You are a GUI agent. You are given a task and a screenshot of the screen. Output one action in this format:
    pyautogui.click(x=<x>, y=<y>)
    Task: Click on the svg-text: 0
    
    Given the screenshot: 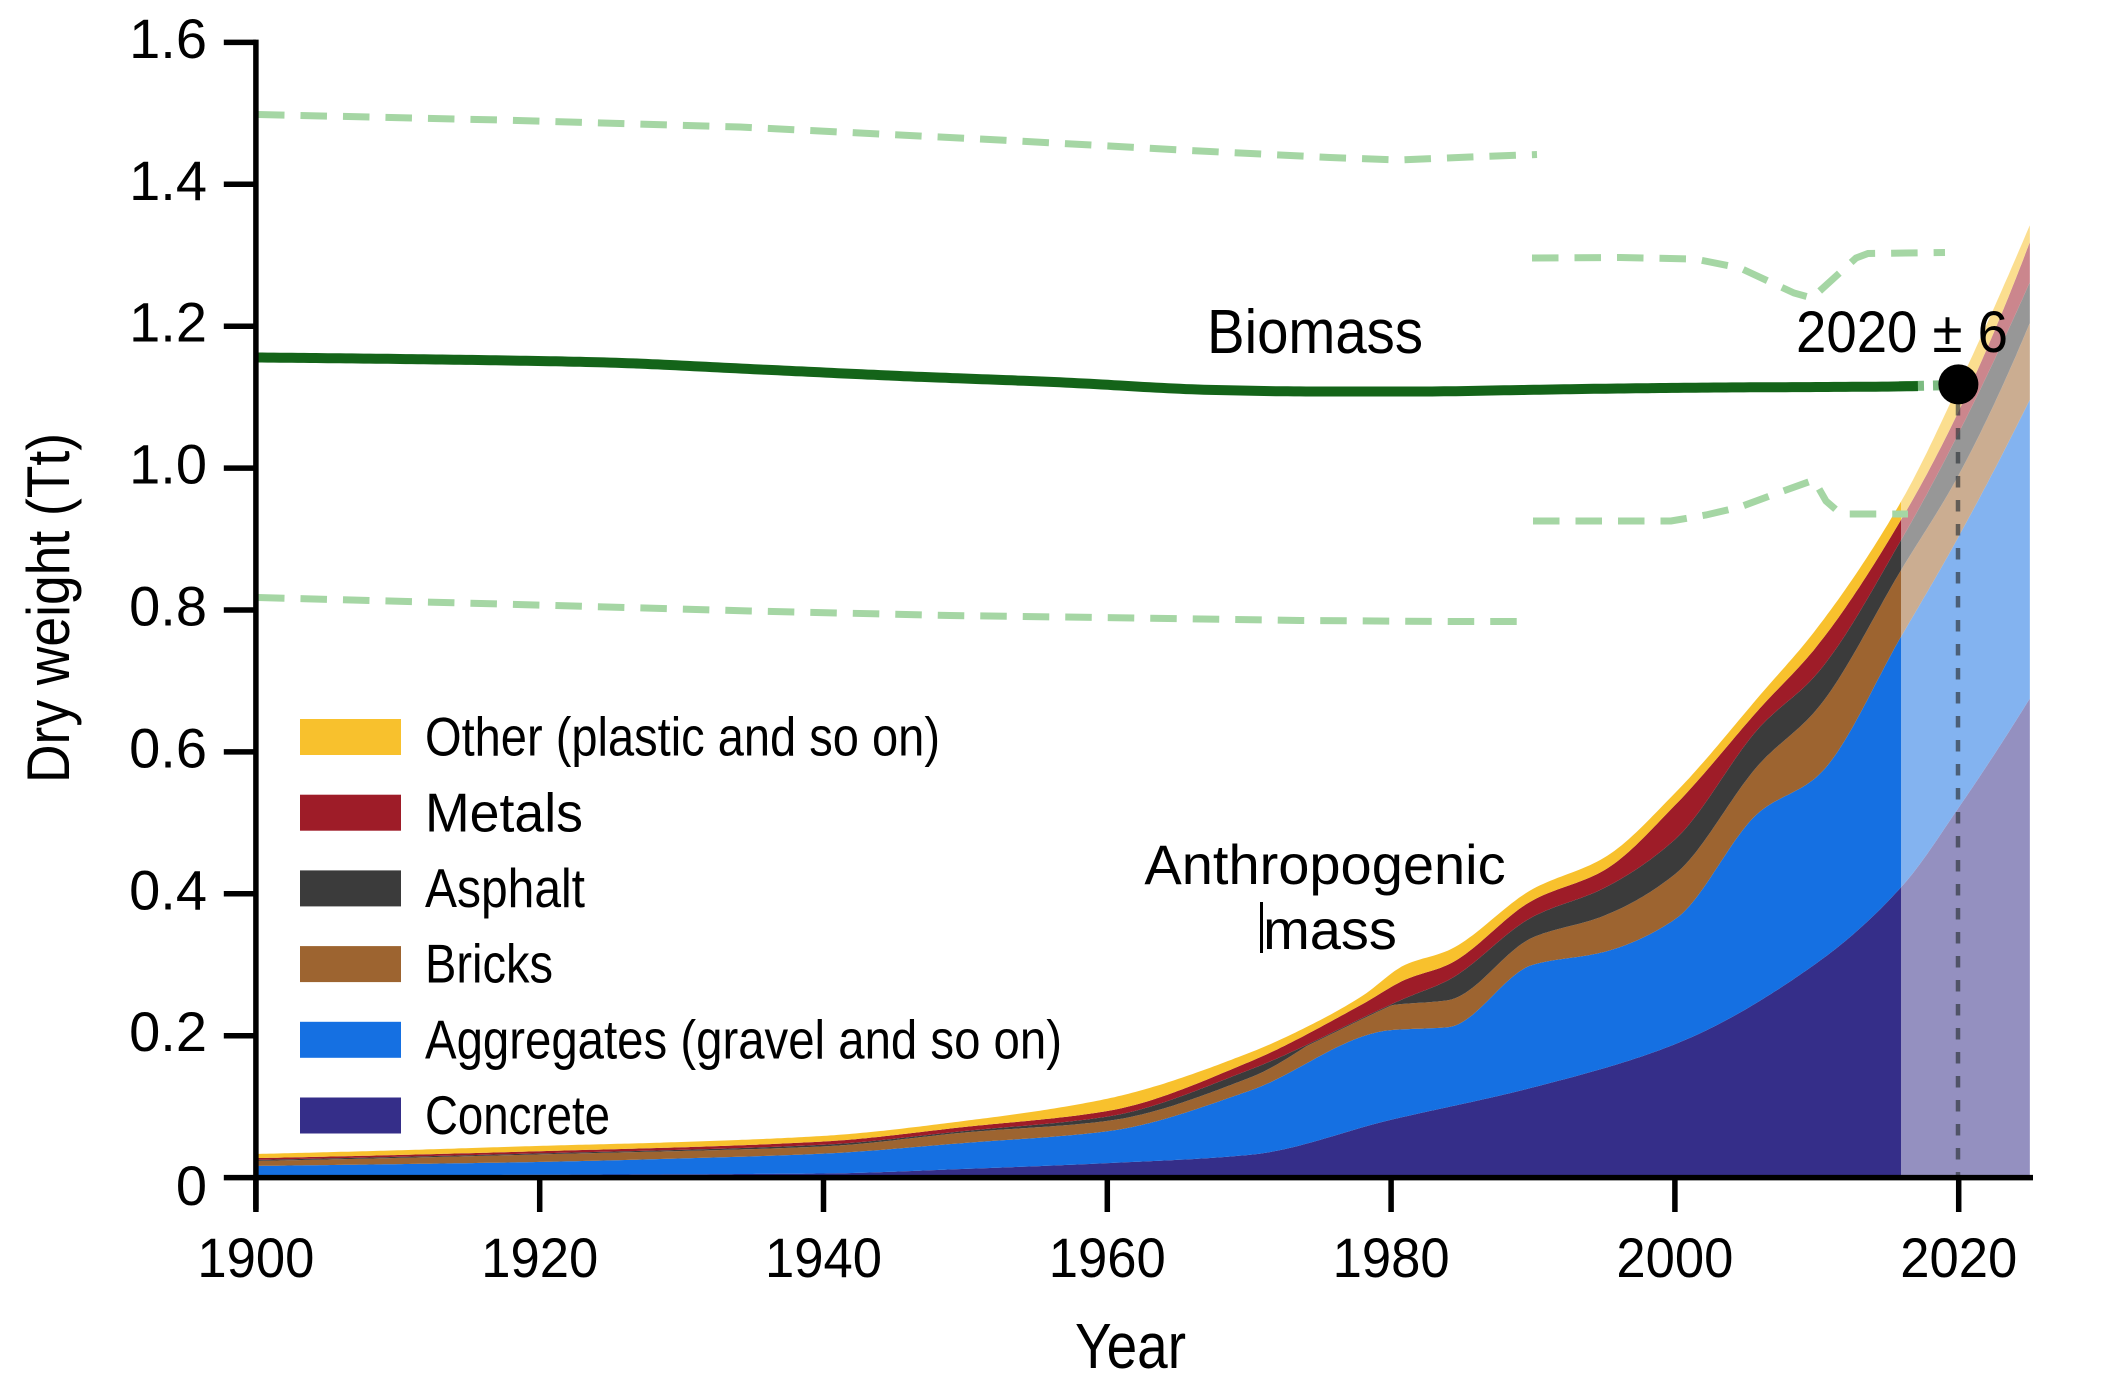 What is the action you would take?
    pyautogui.click(x=191, y=1185)
    